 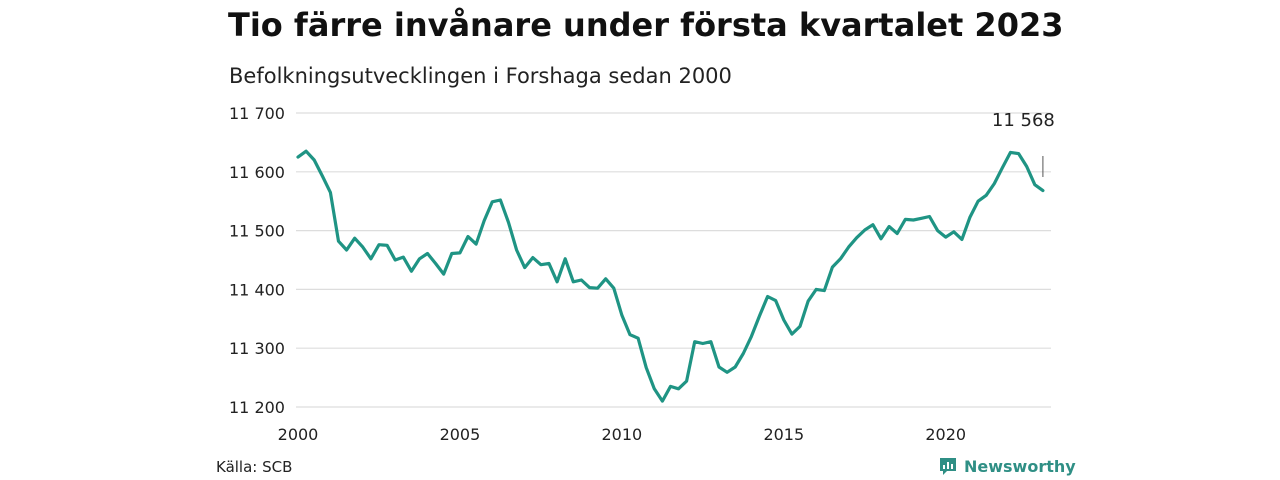 I want to click on newsworthy-logo-icon, so click(x=948, y=466).